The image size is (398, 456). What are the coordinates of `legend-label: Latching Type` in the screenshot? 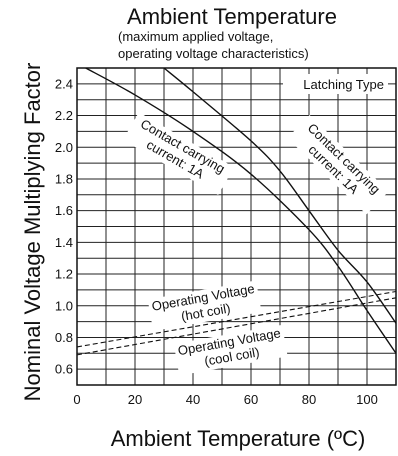 It's located at (343, 84).